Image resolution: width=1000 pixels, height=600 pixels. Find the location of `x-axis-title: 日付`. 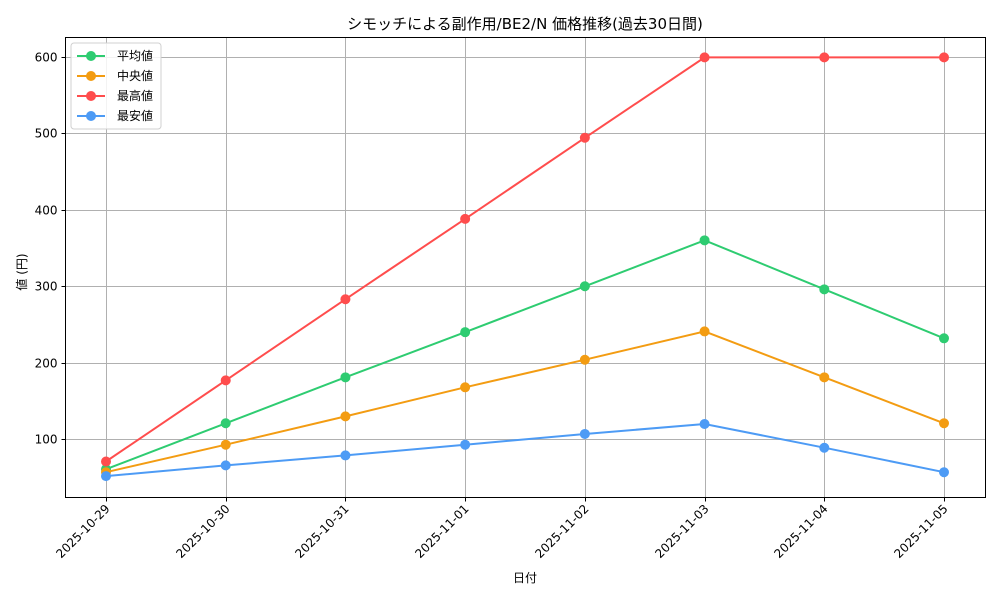

x-axis-title: 日付 is located at coordinates (525, 578).